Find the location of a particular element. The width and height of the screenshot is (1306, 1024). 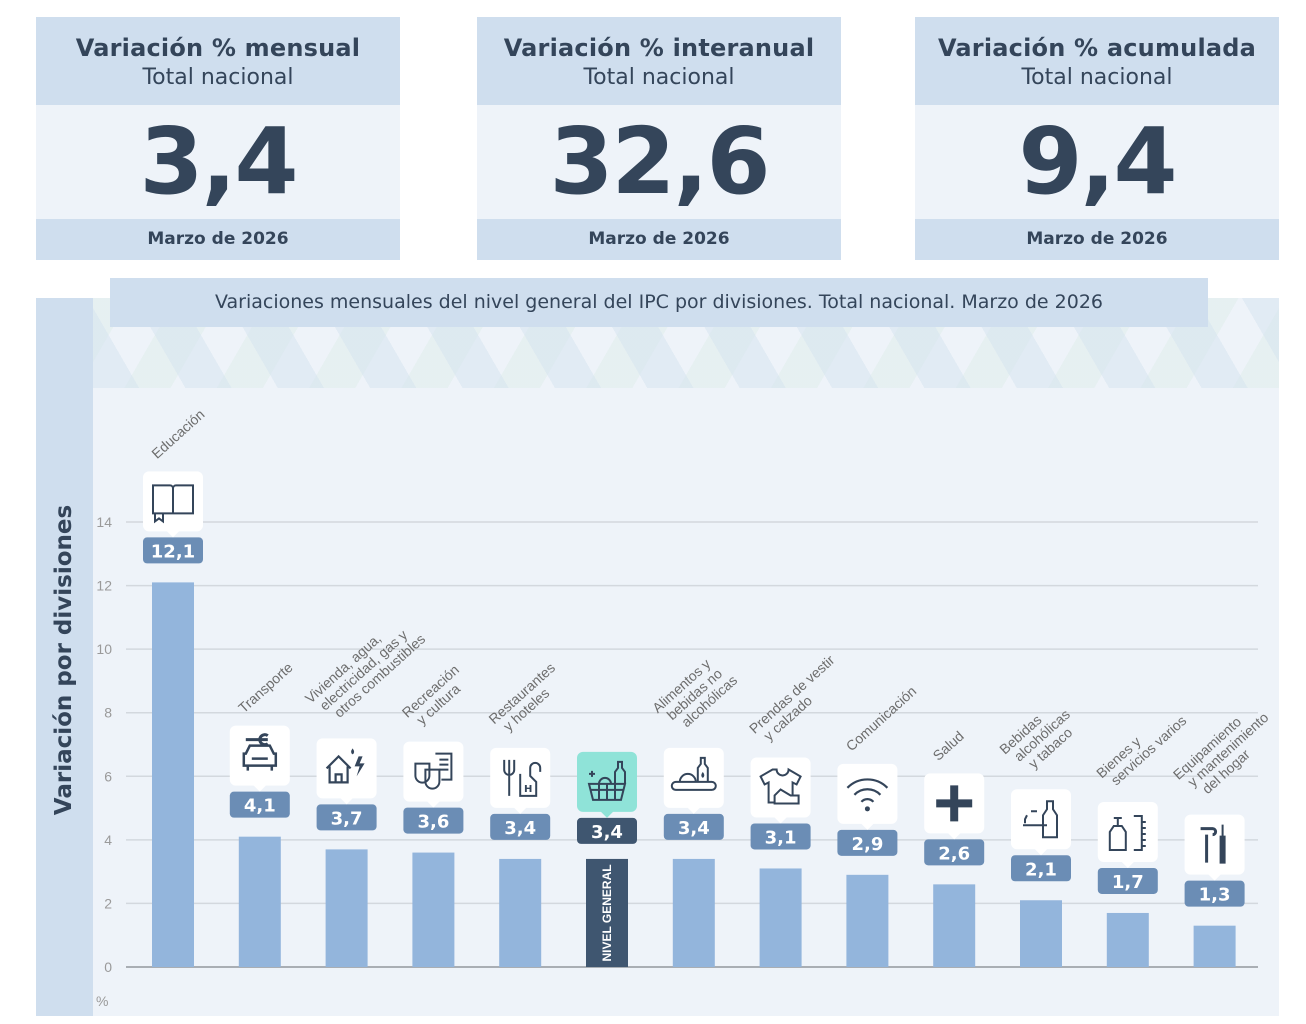

category-label: Alimentos ybebidas noalcohólicas is located at coordinates (694, 694).